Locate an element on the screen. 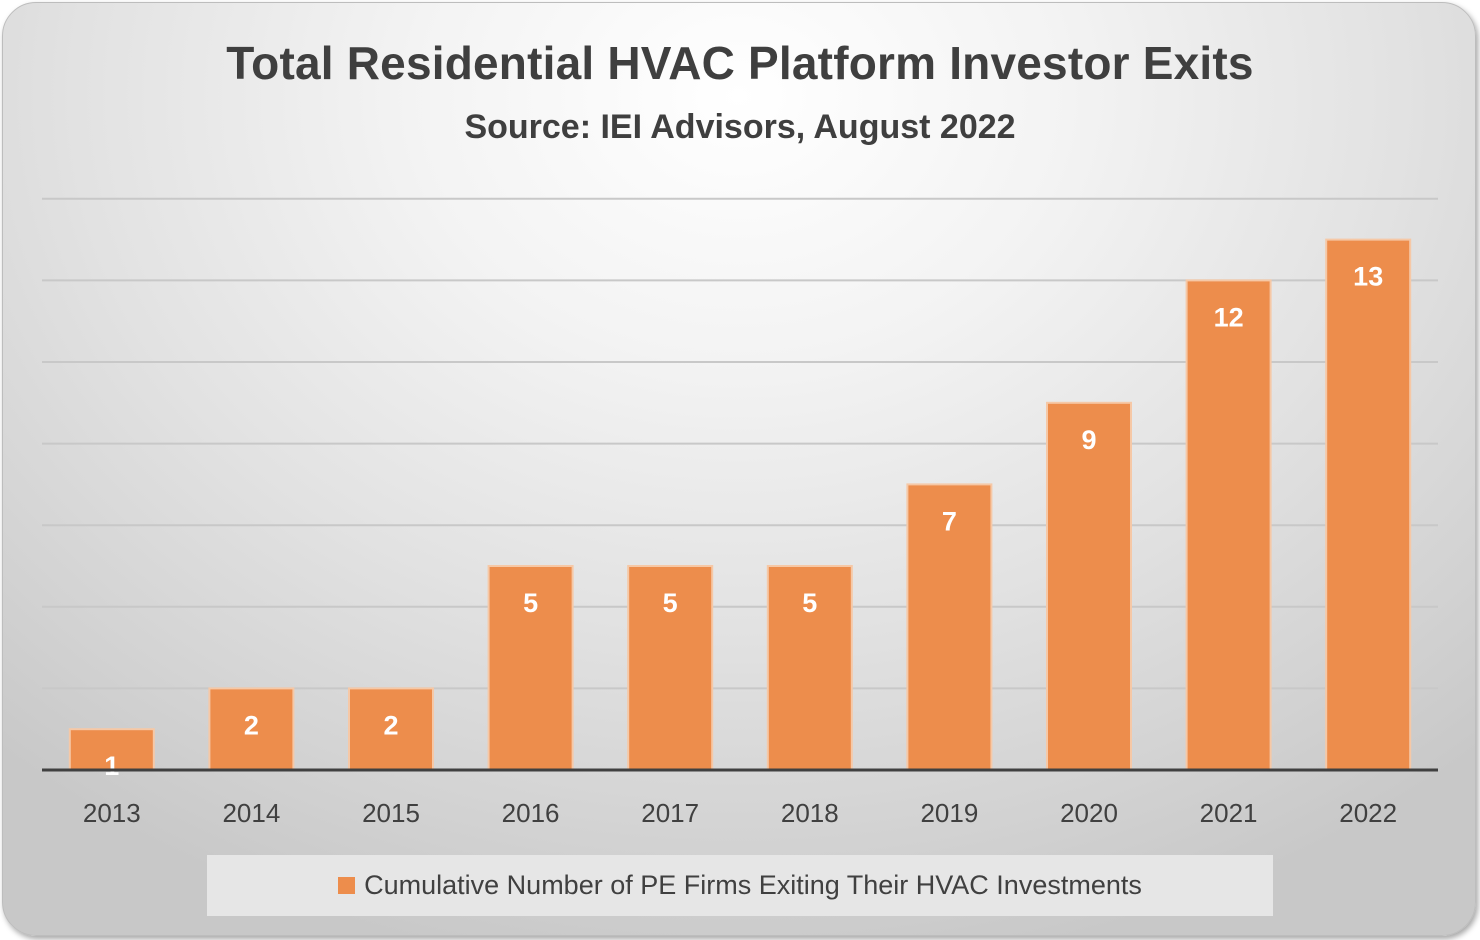 The height and width of the screenshot is (940, 1480). data-label-2019: 7 is located at coordinates (949, 521).